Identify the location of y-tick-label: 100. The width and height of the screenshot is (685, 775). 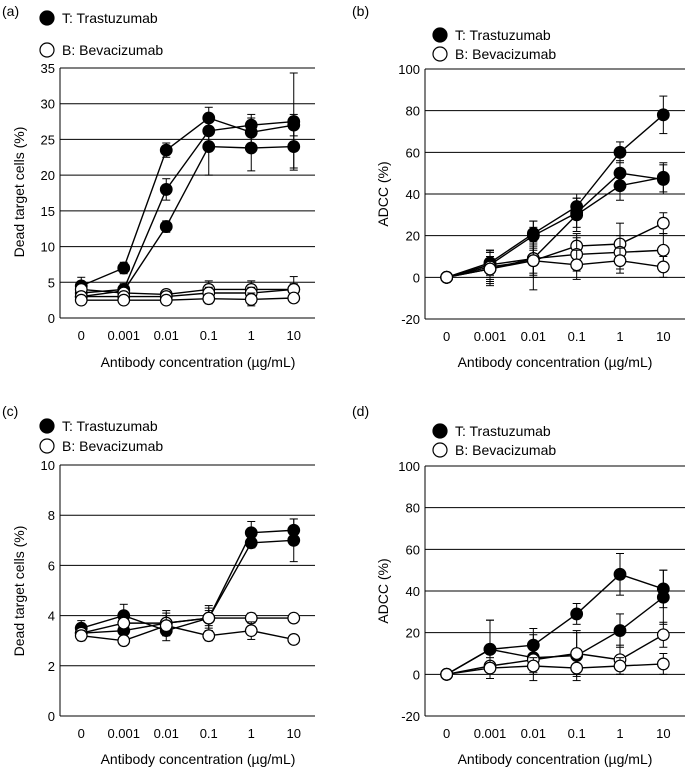
(409, 69).